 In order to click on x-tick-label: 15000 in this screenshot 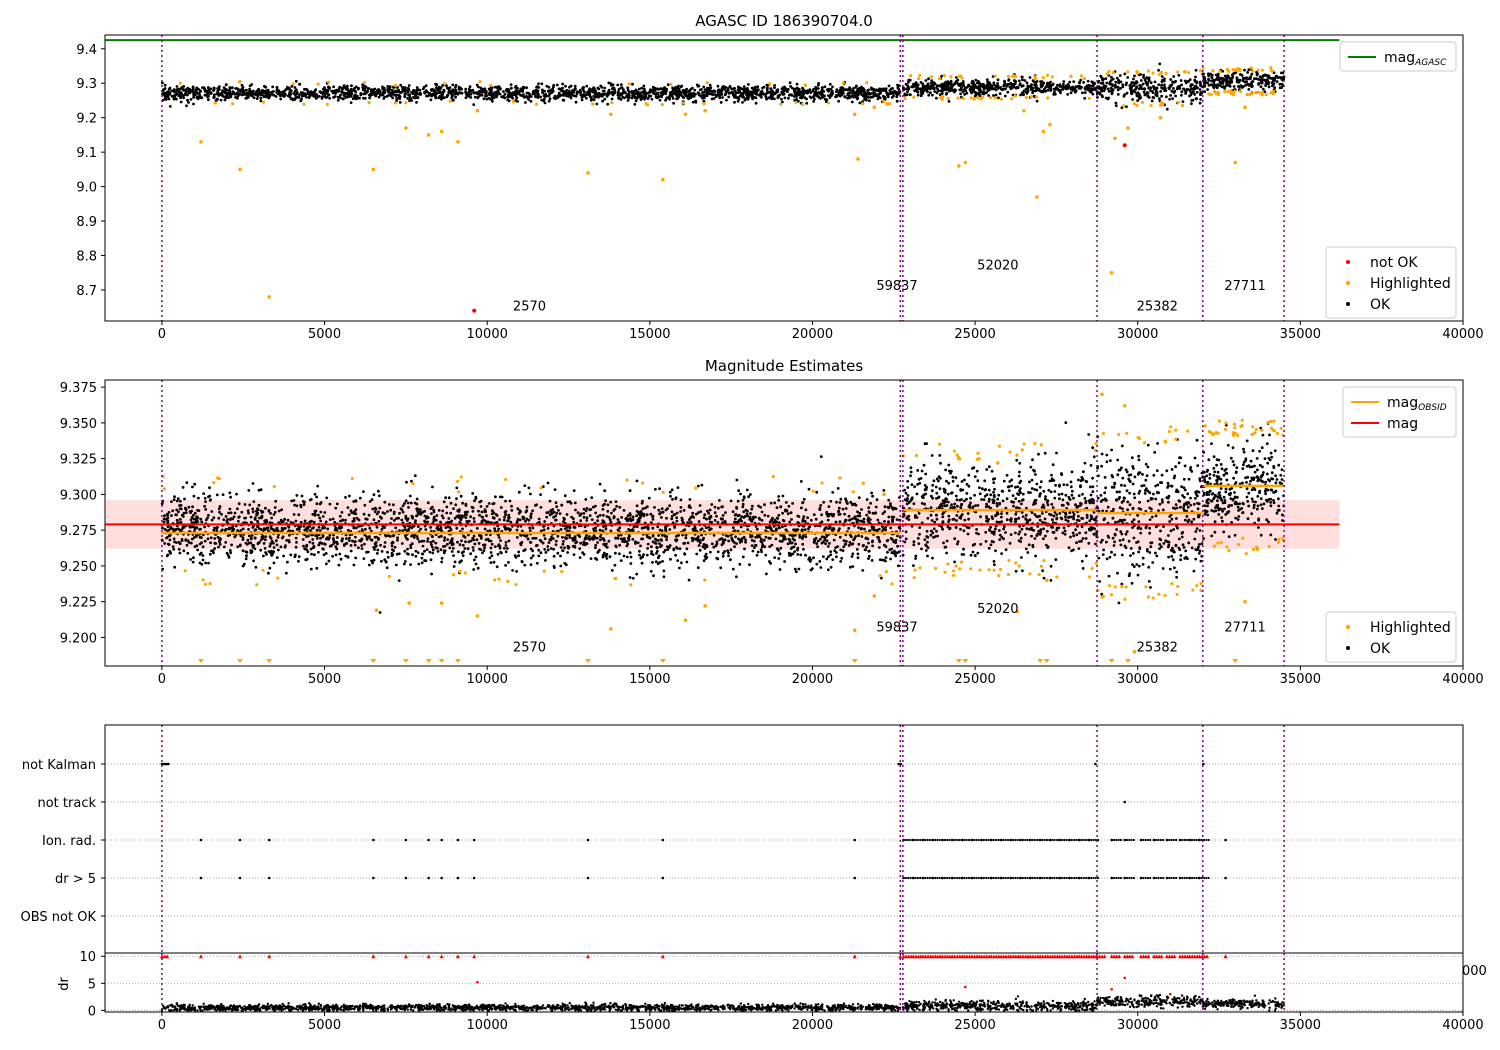, I will do `click(649, 334)`.